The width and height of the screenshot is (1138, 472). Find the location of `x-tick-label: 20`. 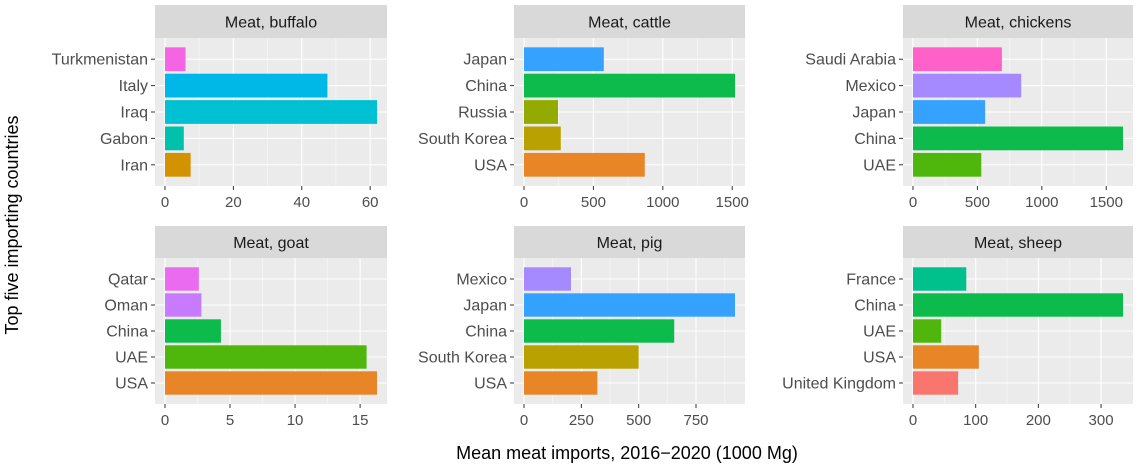

x-tick-label: 20 is located at coordinates (233, 202).